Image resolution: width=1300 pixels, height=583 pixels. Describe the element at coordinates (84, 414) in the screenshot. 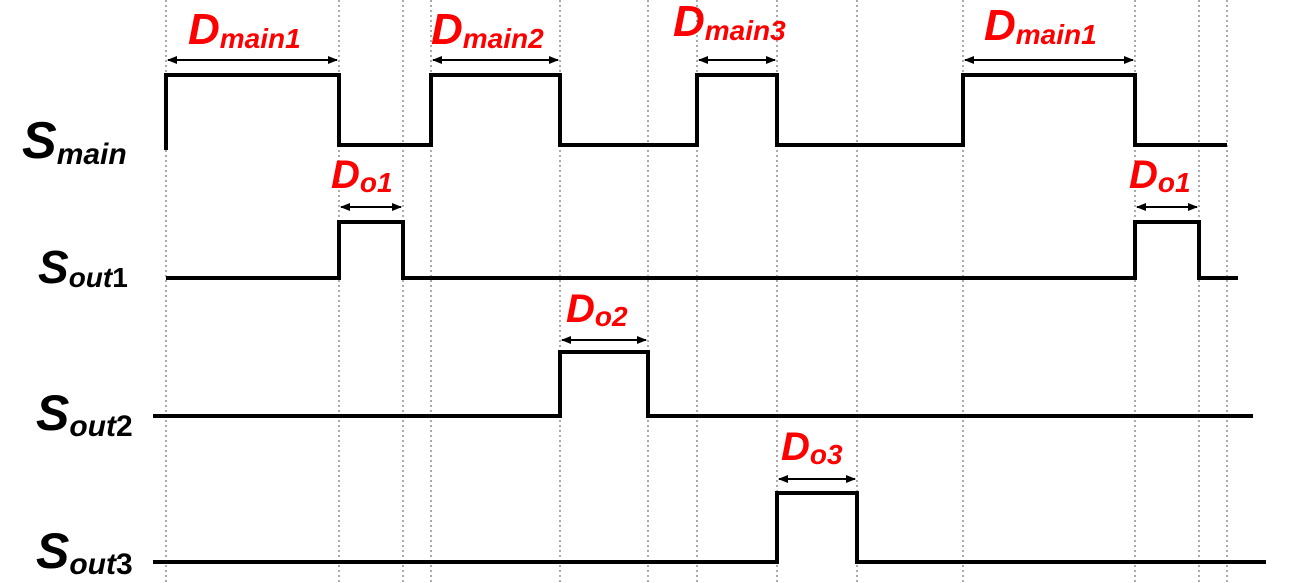

I see `signal-label-s-out2: Sout2` at that location.